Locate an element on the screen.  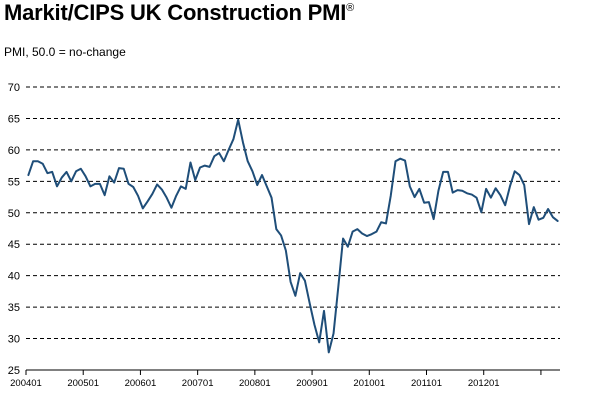
y-tick-label: 30 is located at coordinates (14, 340).